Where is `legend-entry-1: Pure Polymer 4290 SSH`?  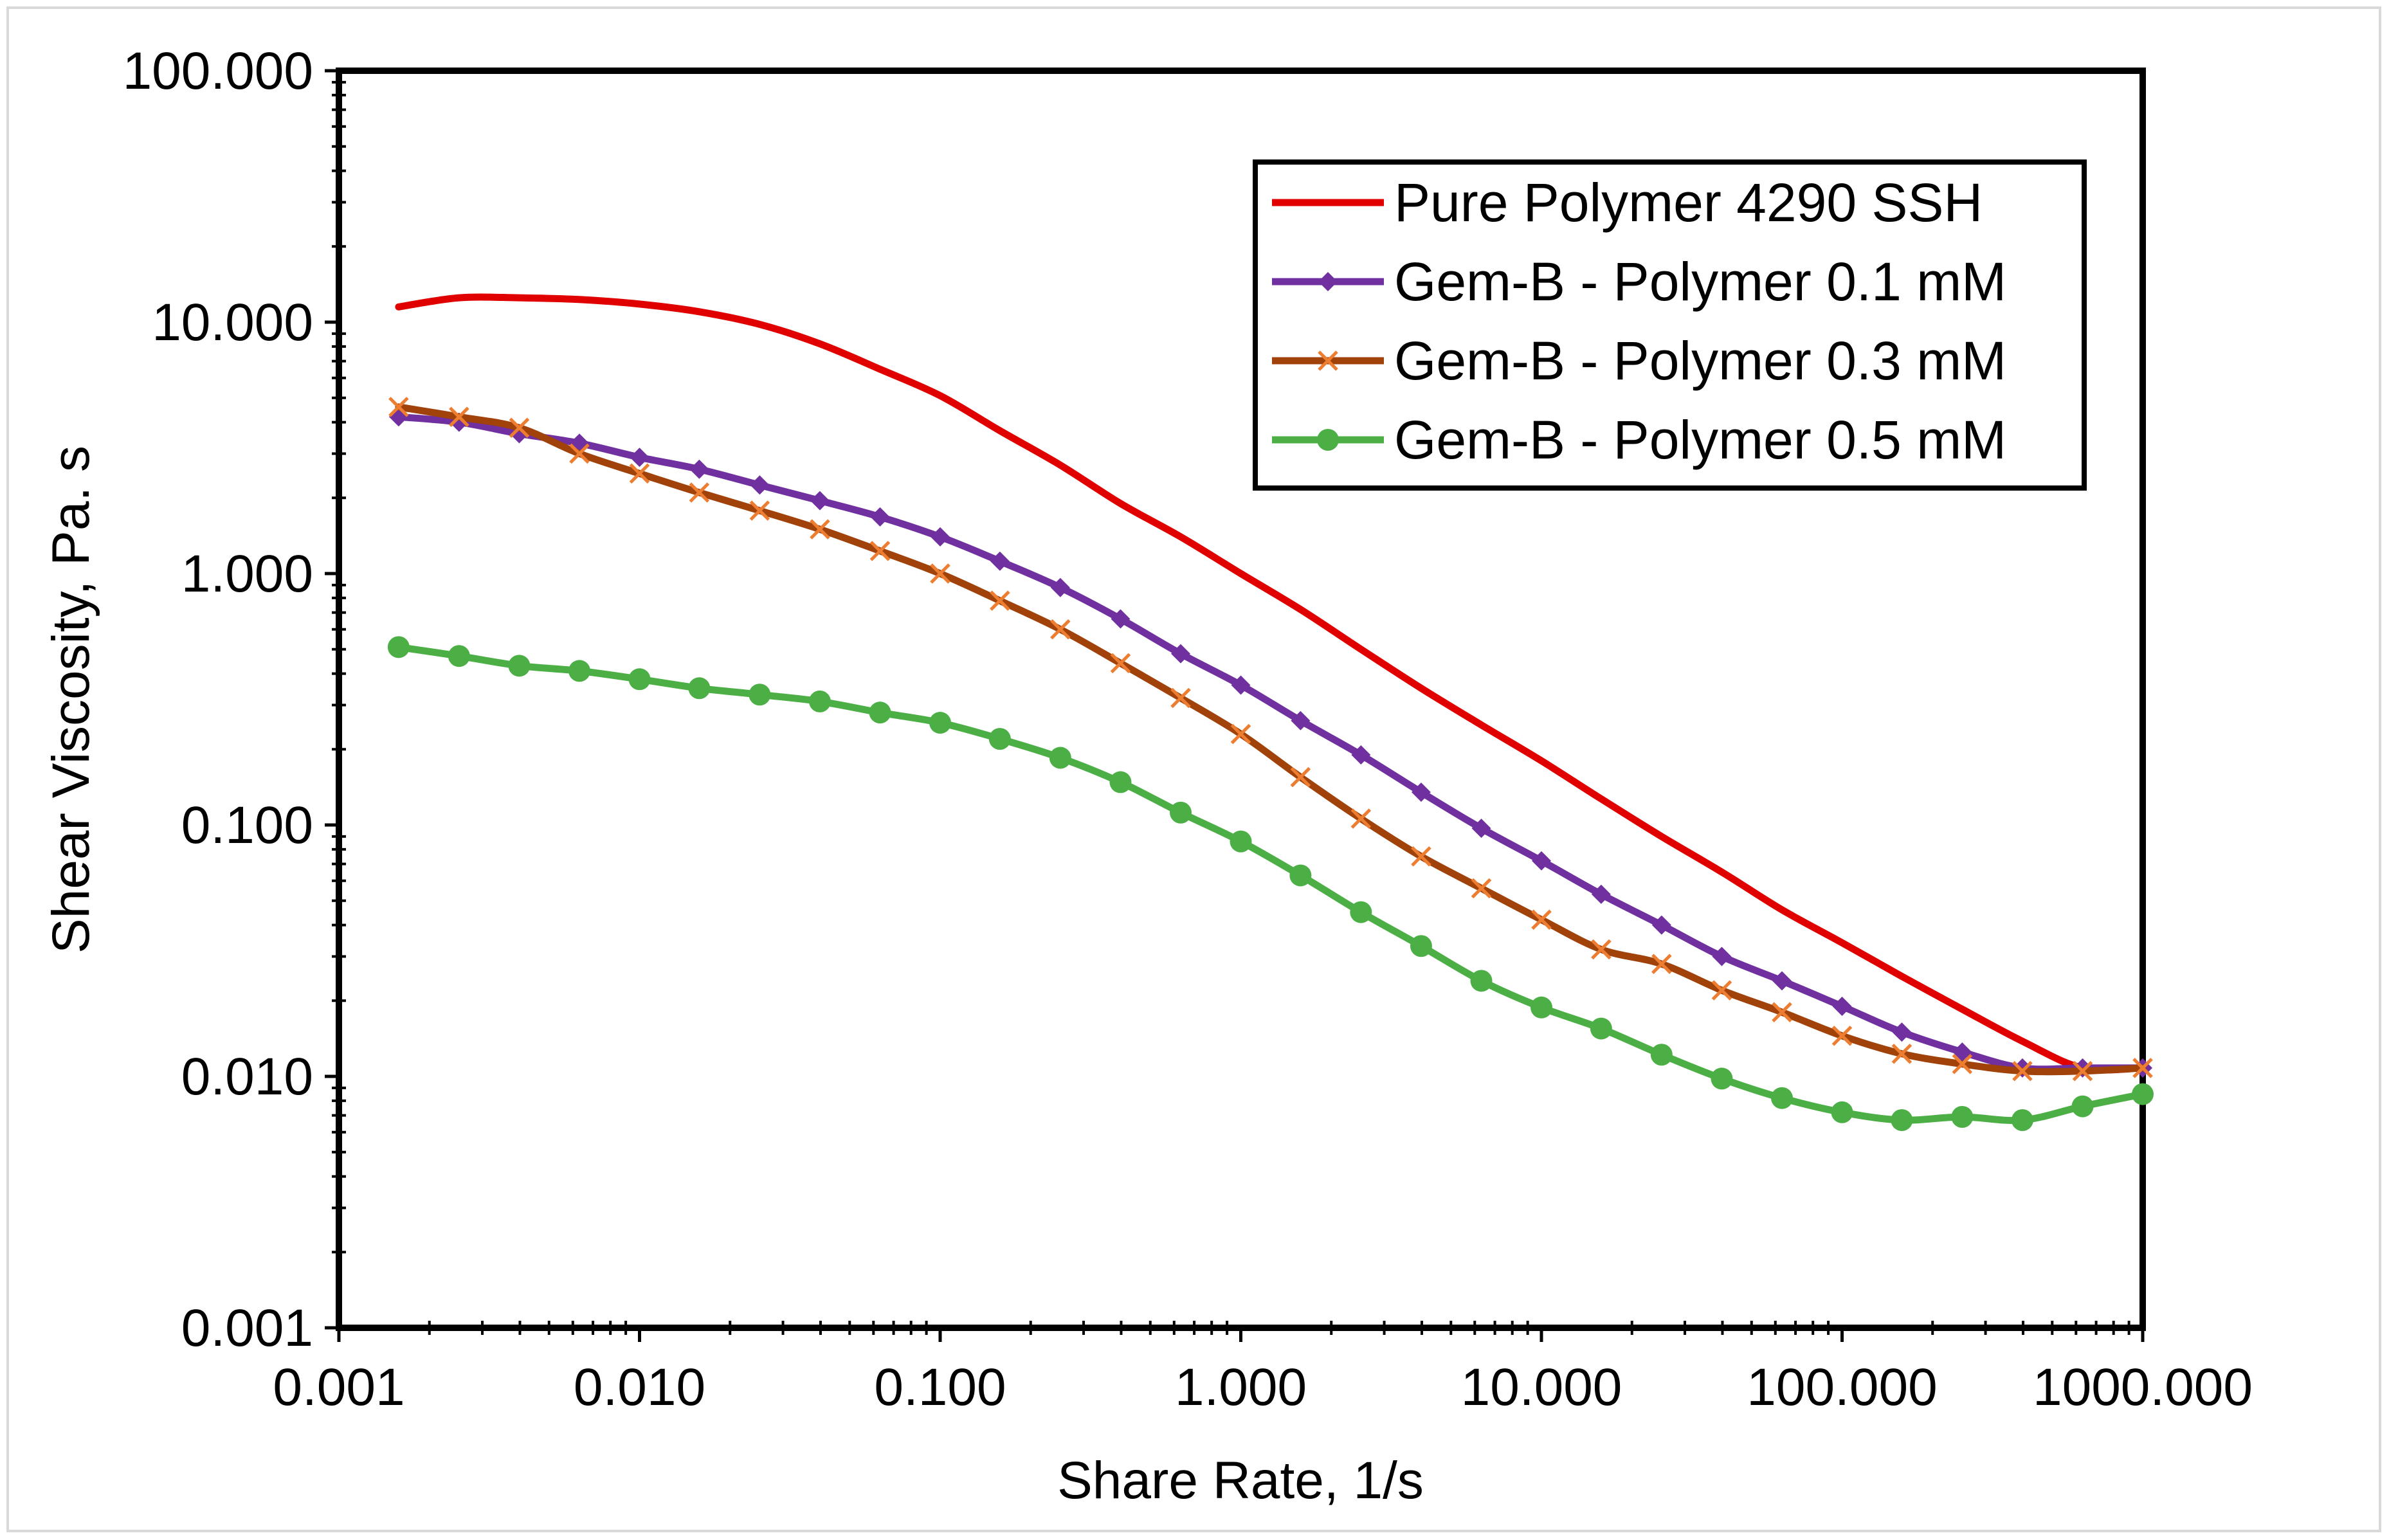 legend-entry-1: Pure Polymer 4290 SSH is located at coordinates (1627, 202).